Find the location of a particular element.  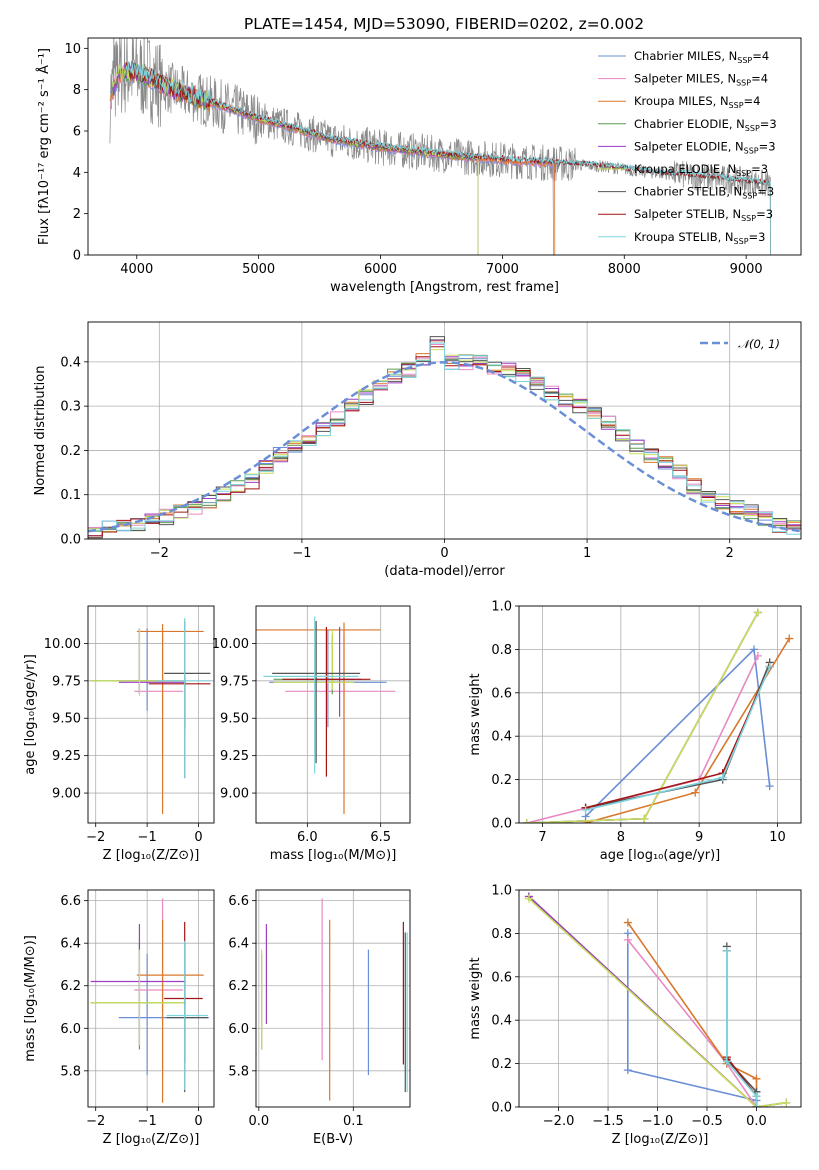

x-tick-label: 4000 is located at coordinates (136, 269).